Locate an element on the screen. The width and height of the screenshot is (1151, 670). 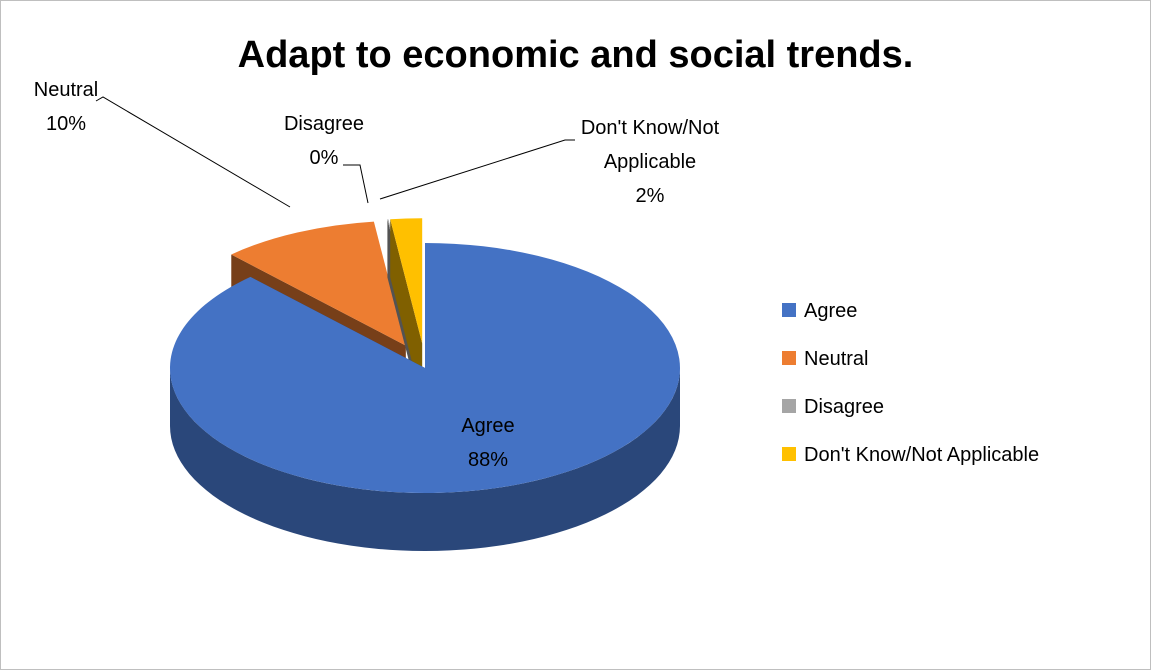
pie-side-agree is located at coordinates (425, 459).